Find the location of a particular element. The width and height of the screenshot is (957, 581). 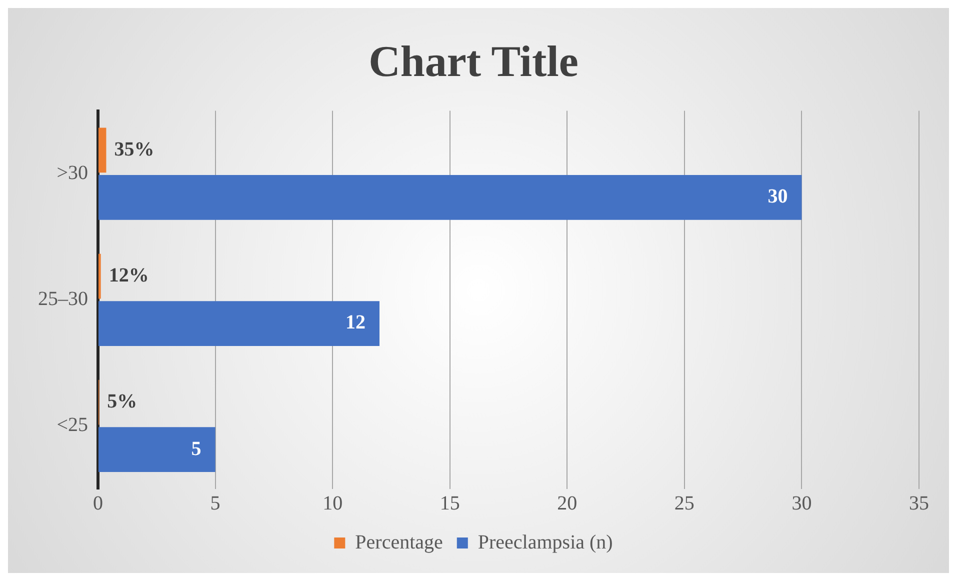

y-tick-label: 25–30 is located at coordinates (63, 299).